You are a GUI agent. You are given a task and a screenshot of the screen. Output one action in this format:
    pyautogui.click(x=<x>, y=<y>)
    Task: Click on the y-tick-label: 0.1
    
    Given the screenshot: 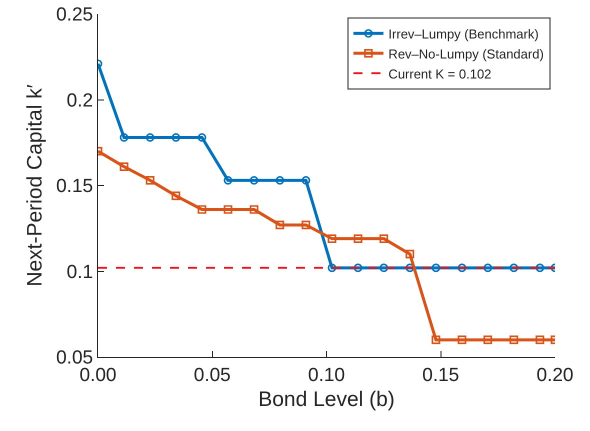 What is the action you would take?
    pyautogui.click(x=80, y=272)
    